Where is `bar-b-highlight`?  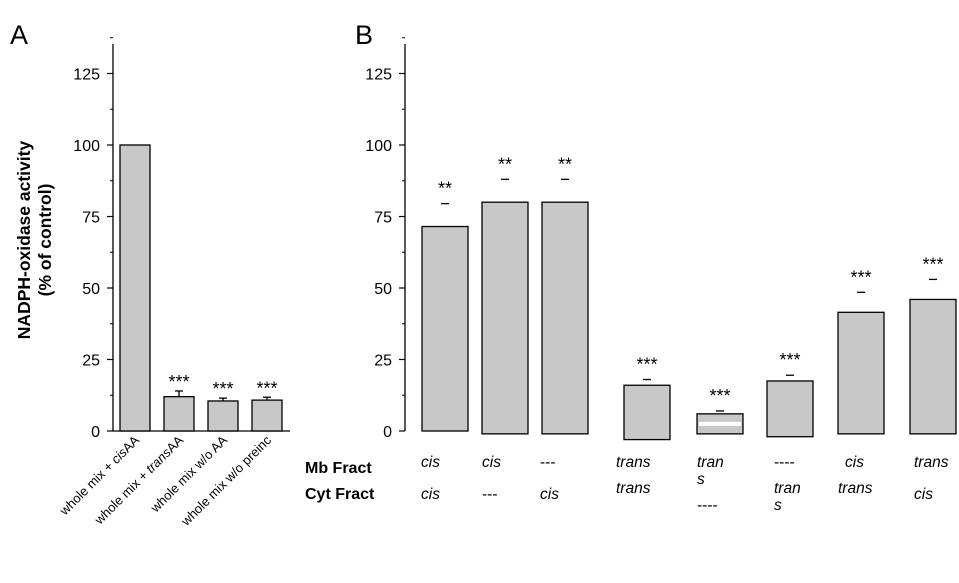 bar-b-highlight is located at coordinates (720, 423).